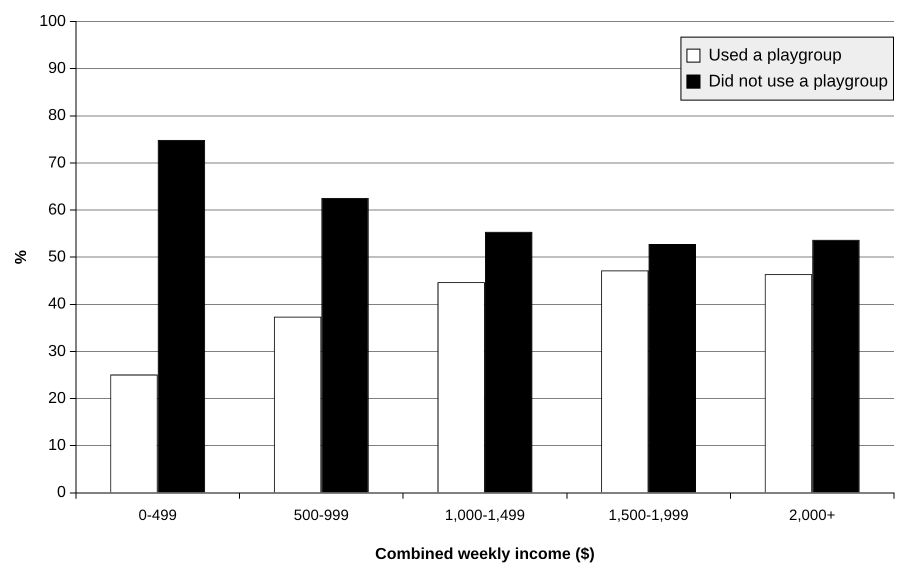  What do you see at coordinates (57, 115) in the screenshot?
I see `y-tick-label: 80` at bounding box center [57, 115].